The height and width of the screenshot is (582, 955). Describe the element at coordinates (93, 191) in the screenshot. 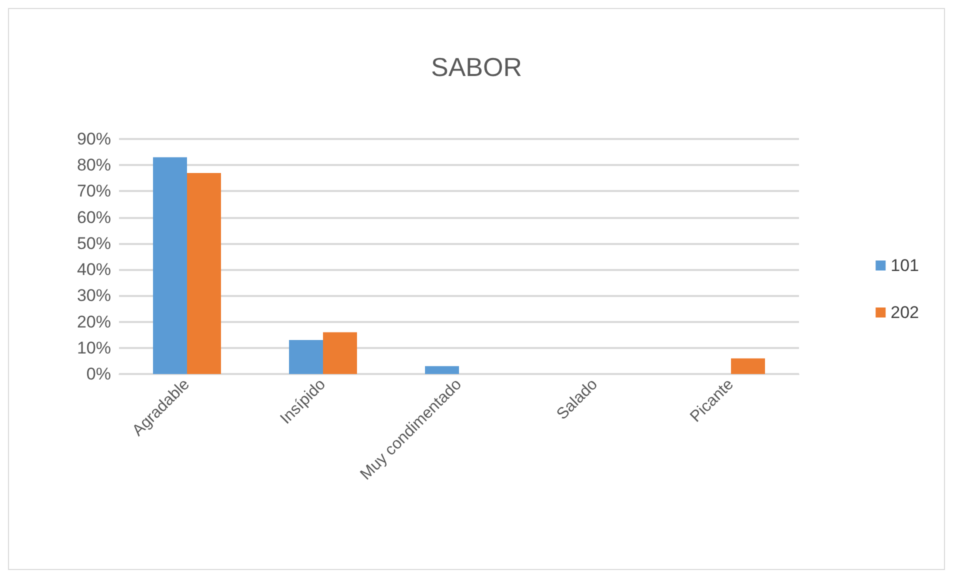

I see `y-tick-label: 70%` at that location.